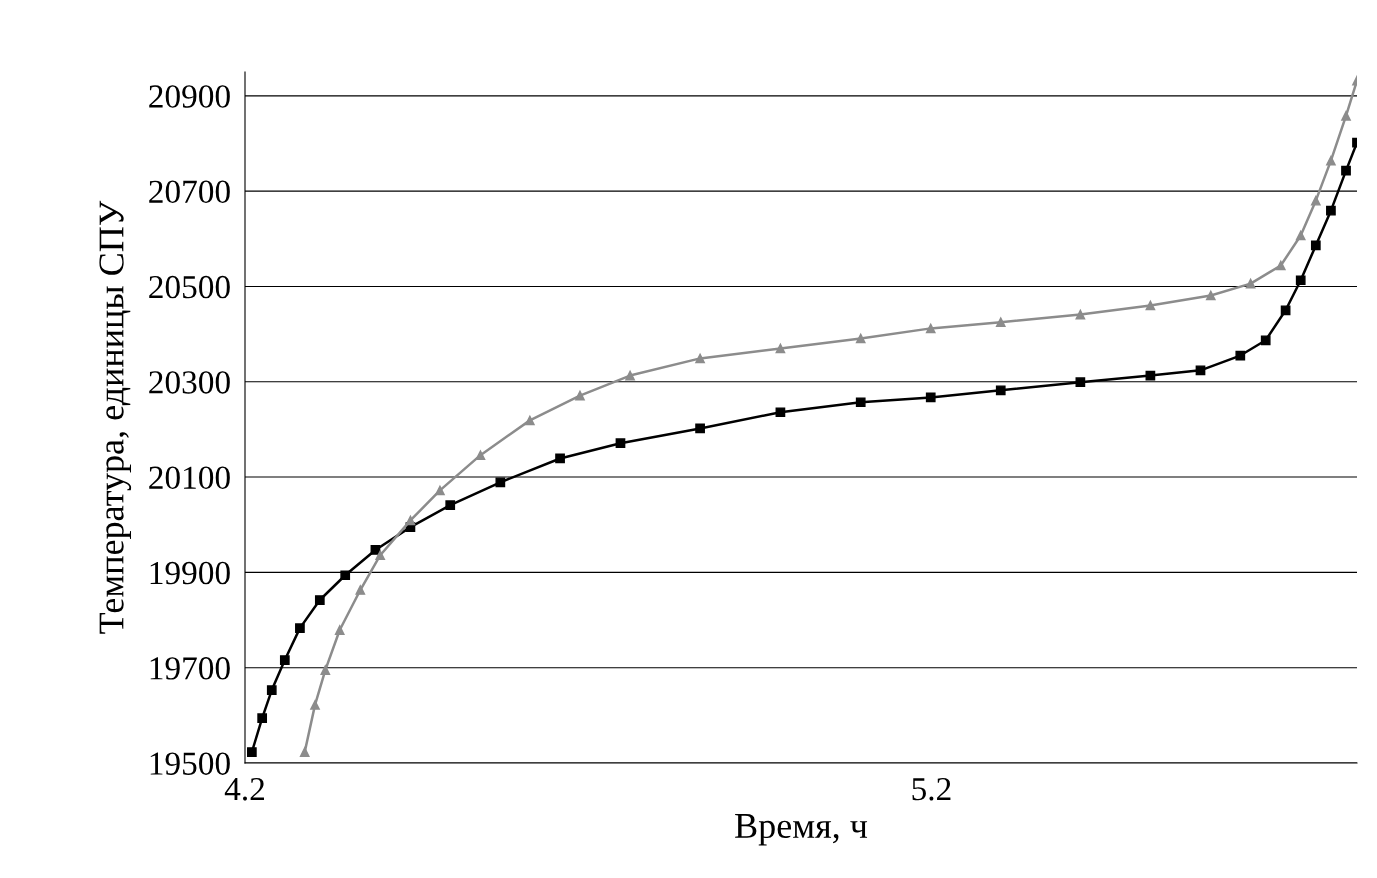 The width and height of the screenshot is (1377, 878). What do you see at coordinates (189, 382) in the screenshot?
I see `y-tick-label: 20300` at bounding box center [189, 382].